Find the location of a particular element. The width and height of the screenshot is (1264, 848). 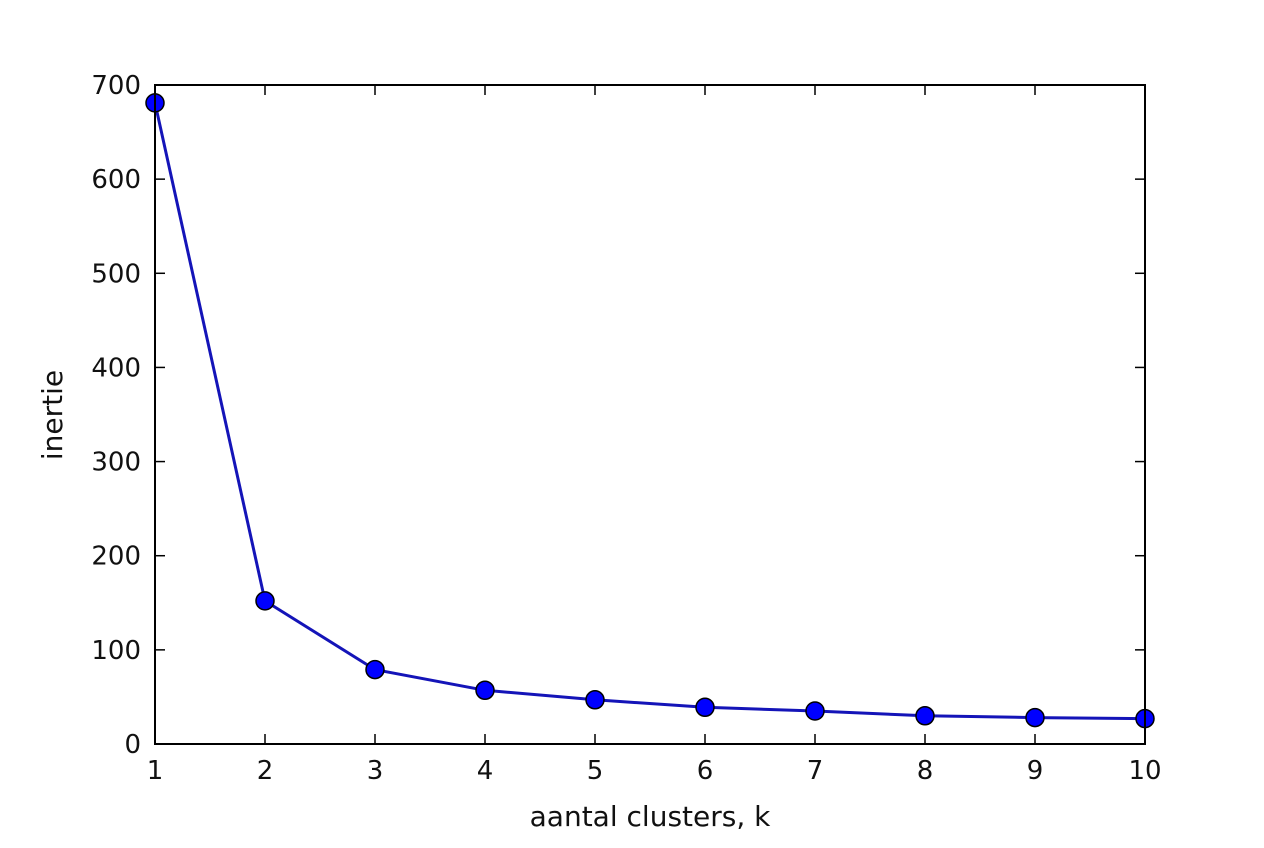

x-tick-label: 5 is located at coordinates (595, 771).